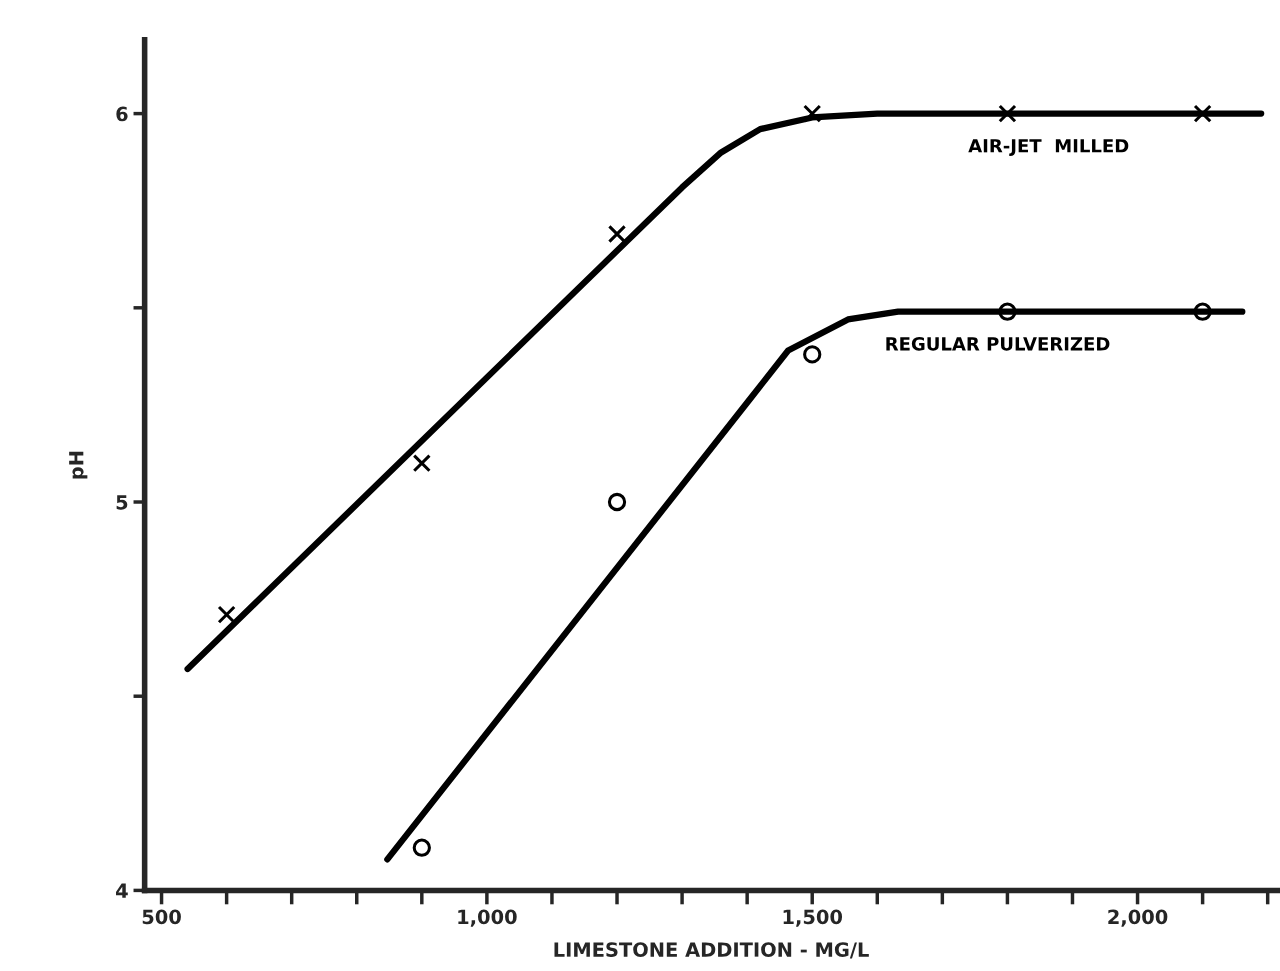 The image size is (1280, 971). What do you see at coordinates (1138, 918) in the screenshot?
I see `x-tick-label: 2,000` at bounding box center [1138, 918].